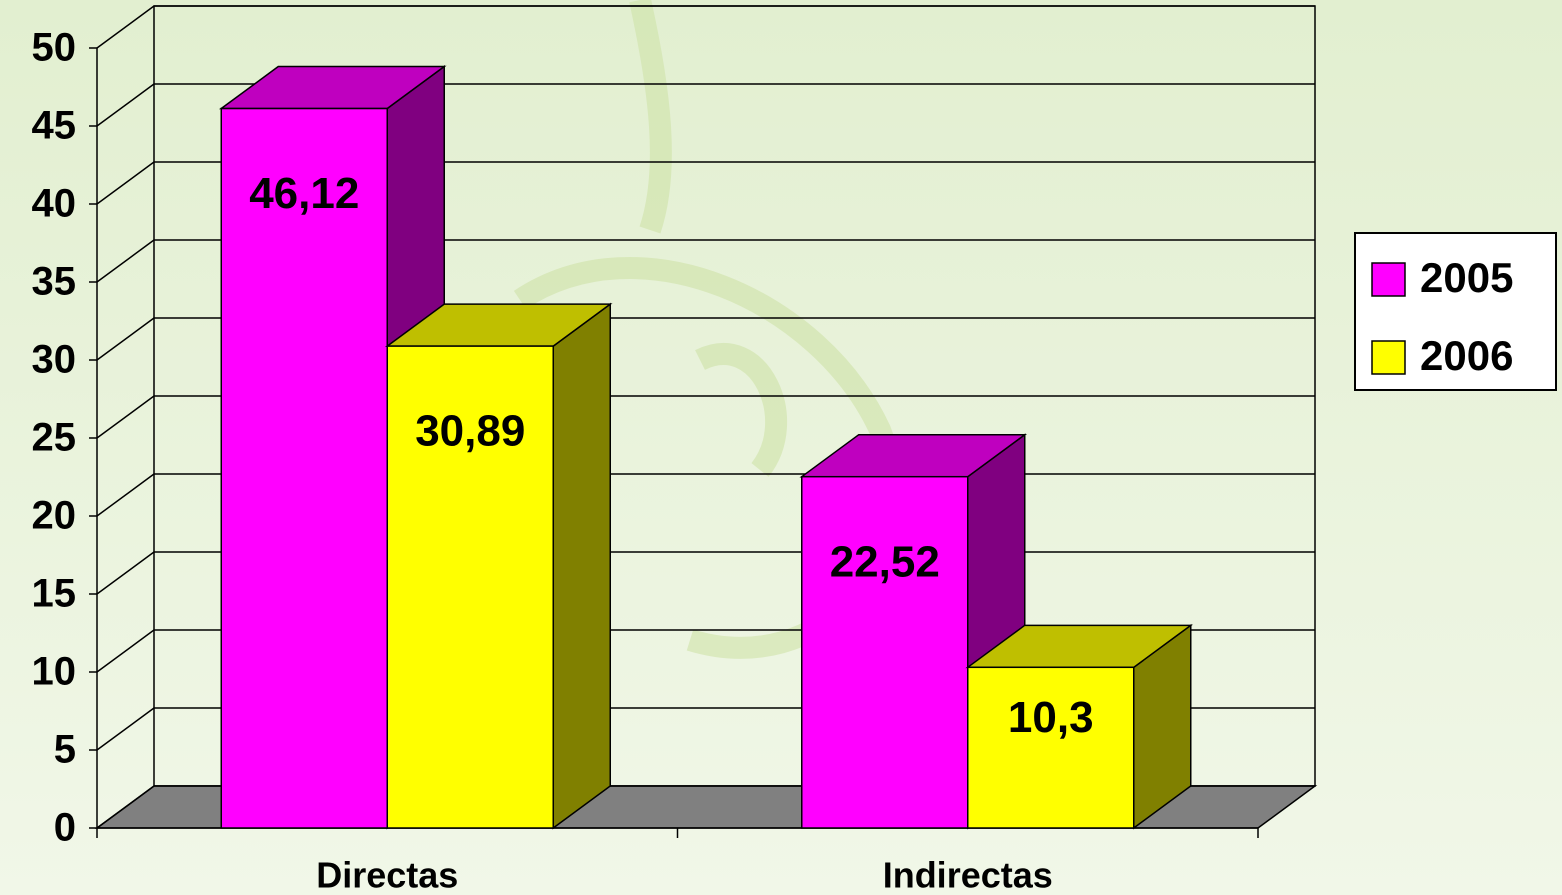 Image resolution: width=1562 pixels, height=895 pixels. I want to click on value-label: 22,52, so click(885, 561).